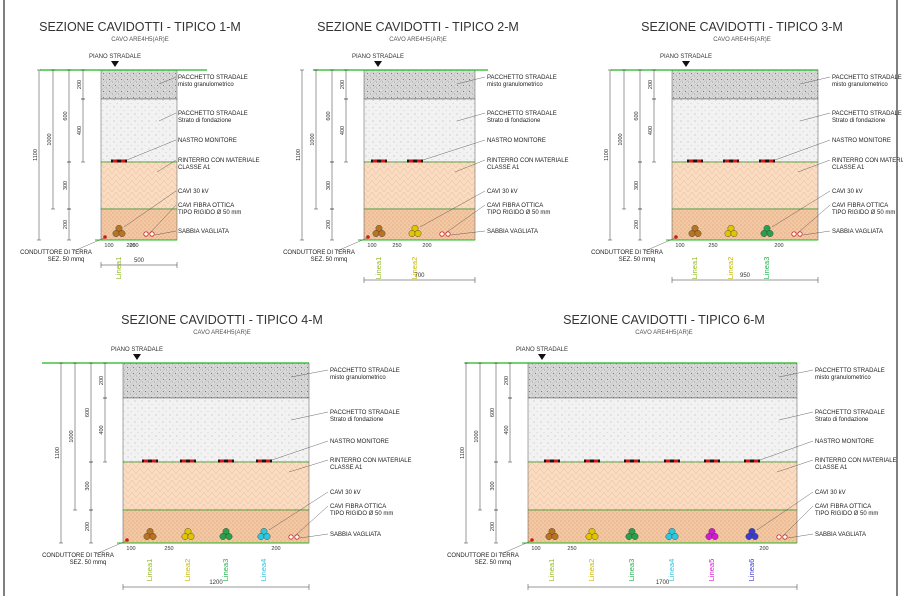 This screenshot has width=903, height=601. I want to click on label-sabbia: SABBIA VAGLIATA, so click(840, 535).